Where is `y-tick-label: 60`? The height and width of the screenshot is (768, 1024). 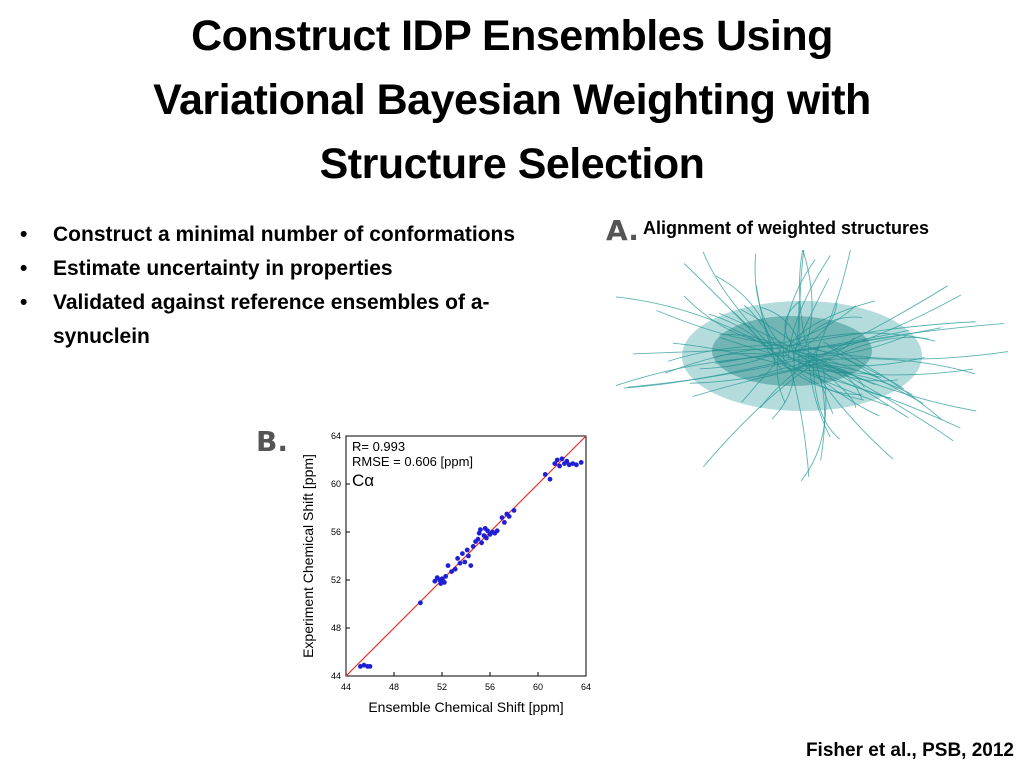
y-tick-label: 60 is located at coordinates (336, 484).